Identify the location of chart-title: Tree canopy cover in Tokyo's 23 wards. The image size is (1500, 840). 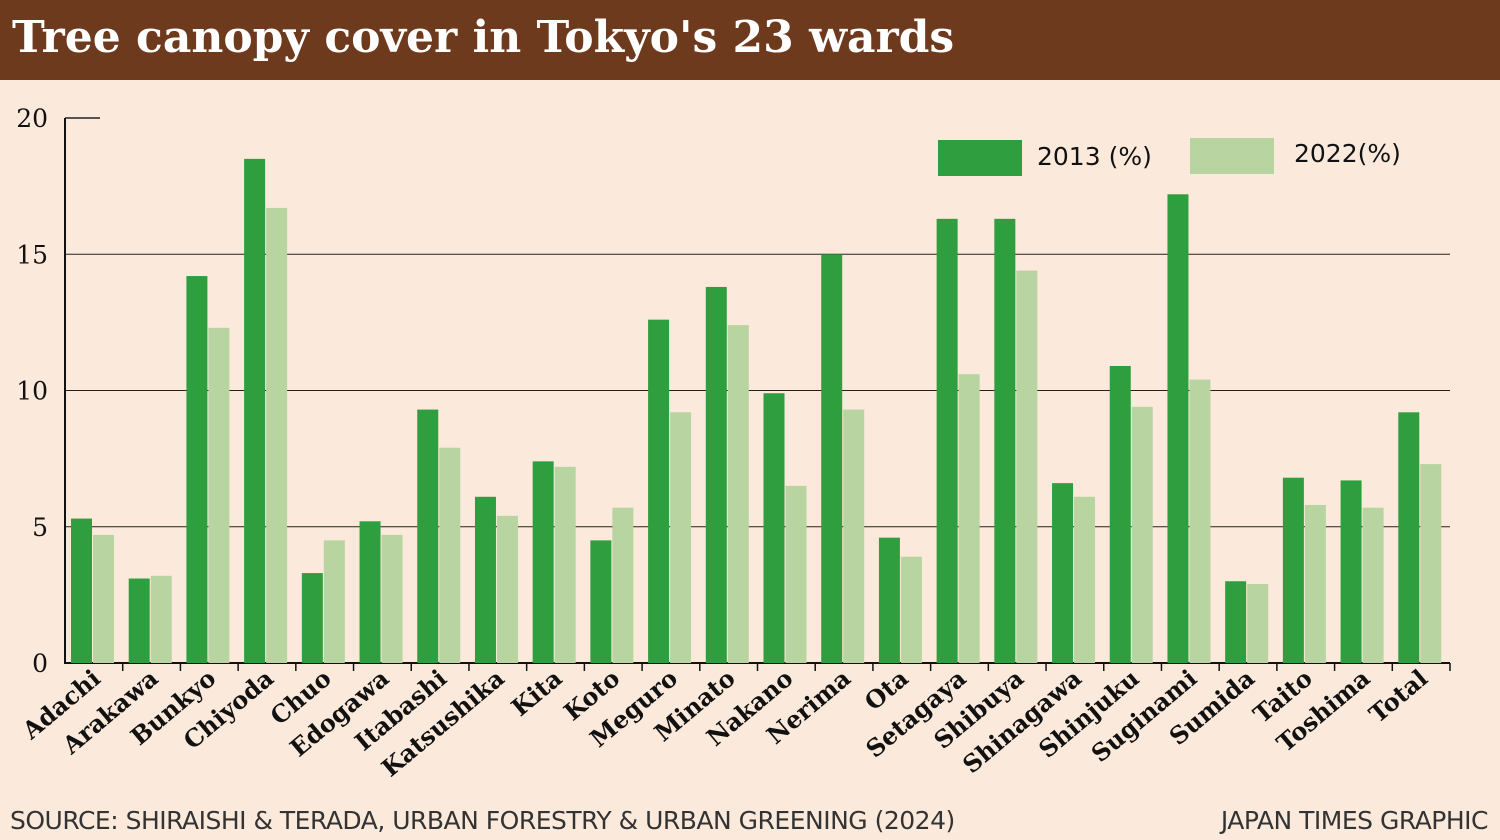
(483, 37).